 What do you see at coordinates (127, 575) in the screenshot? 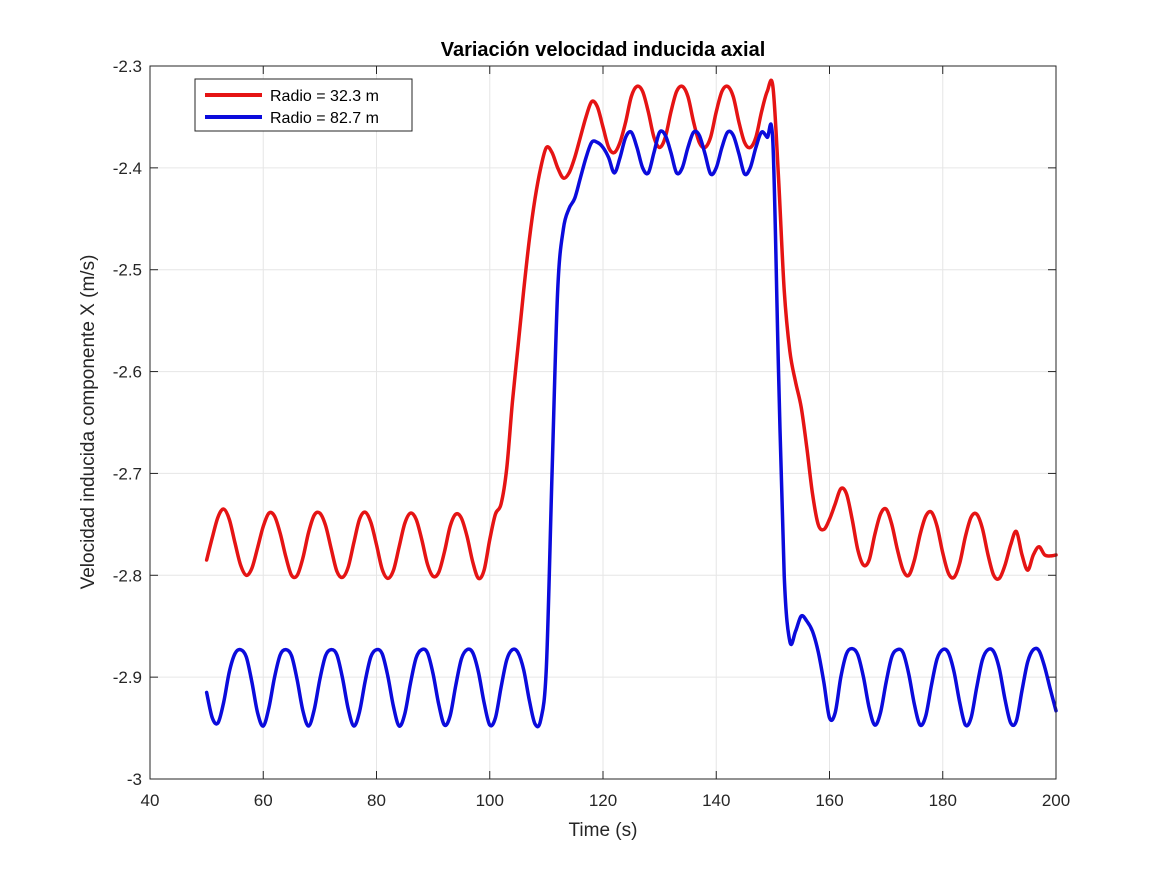
I see `y-tick-label: -2.8` at bounding box center [127, 575].